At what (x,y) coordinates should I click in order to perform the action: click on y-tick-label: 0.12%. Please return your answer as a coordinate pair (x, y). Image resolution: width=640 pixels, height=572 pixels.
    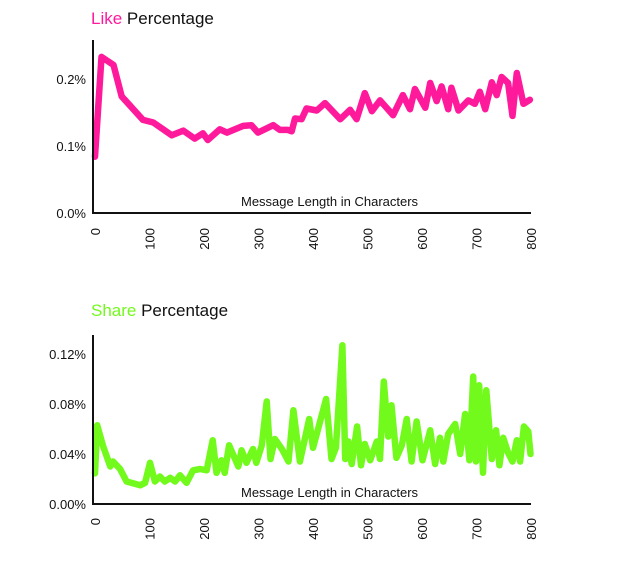
    Looking at the image, I should click on (67, 354).